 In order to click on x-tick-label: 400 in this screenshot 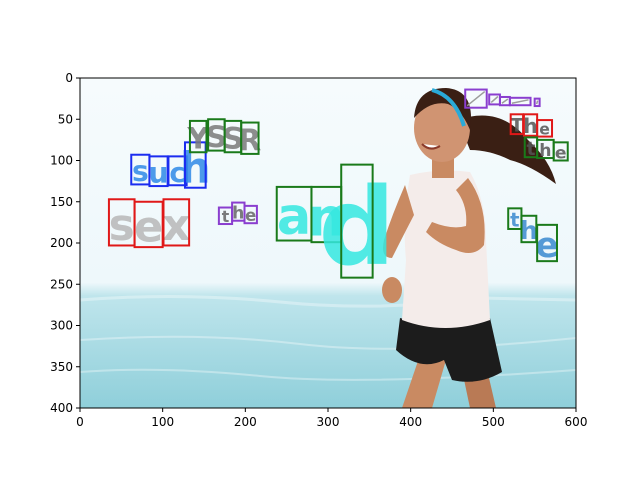, I will do `click(410, 422)`.